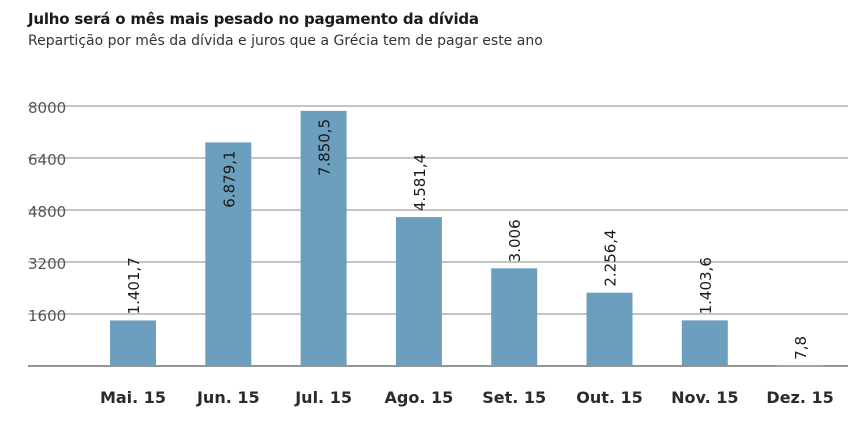  I want to click on x-tick-label: Jun. 15, so click(228, 397).